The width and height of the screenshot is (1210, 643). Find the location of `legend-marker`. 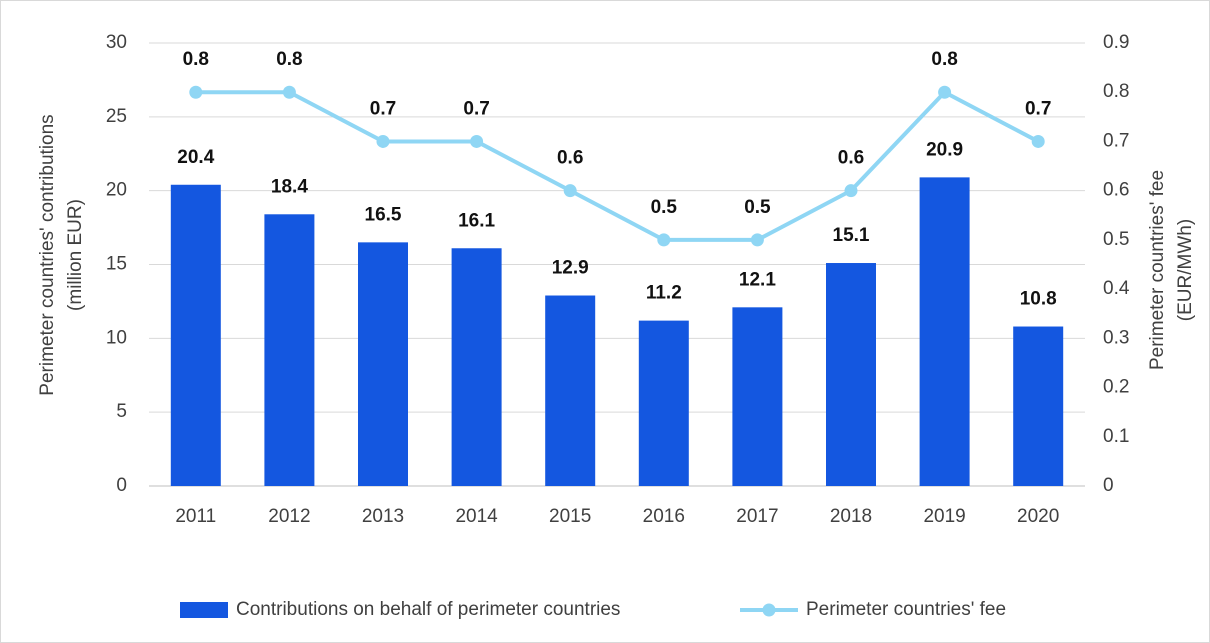

legend-marker is located at coordinates (769, 610).